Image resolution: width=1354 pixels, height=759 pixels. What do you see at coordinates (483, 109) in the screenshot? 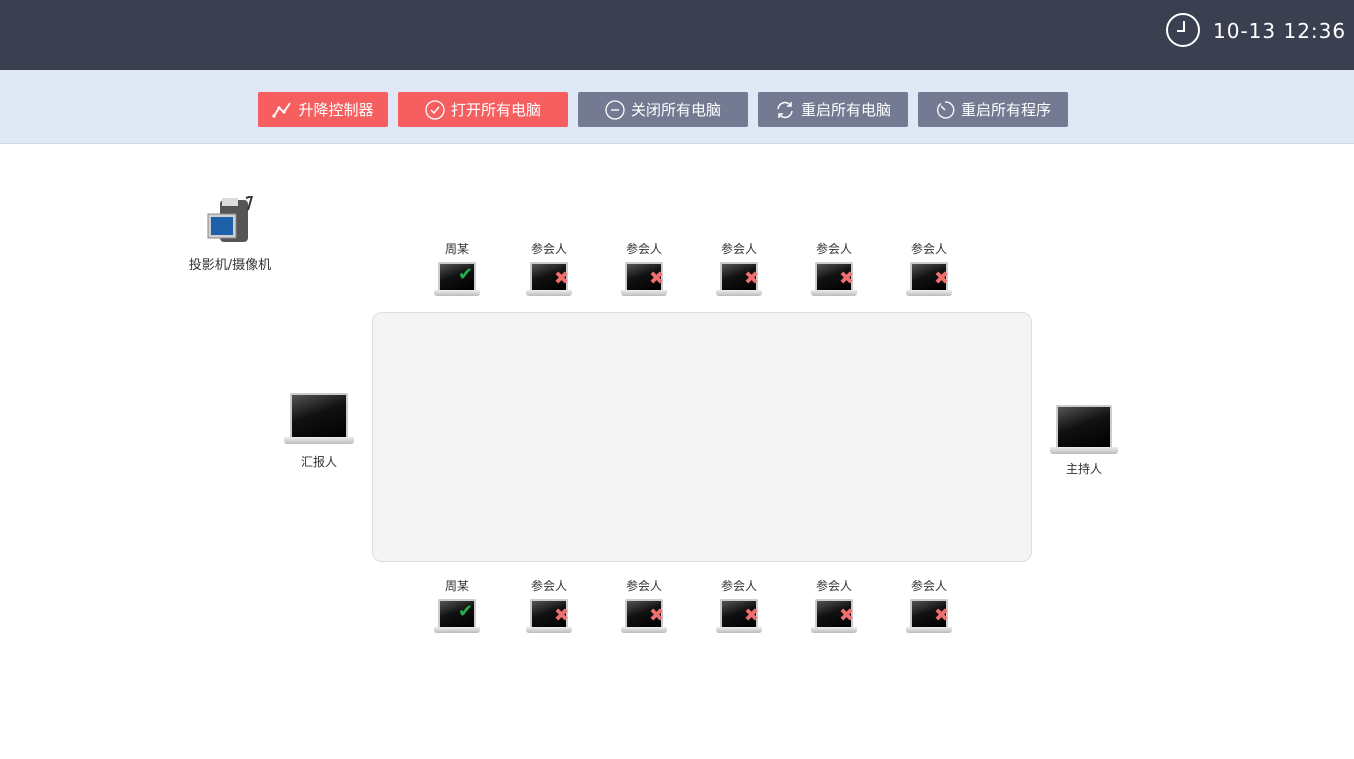
I see `power-on-all-button: 打开所有电脑` at bounding box center [483, 109].